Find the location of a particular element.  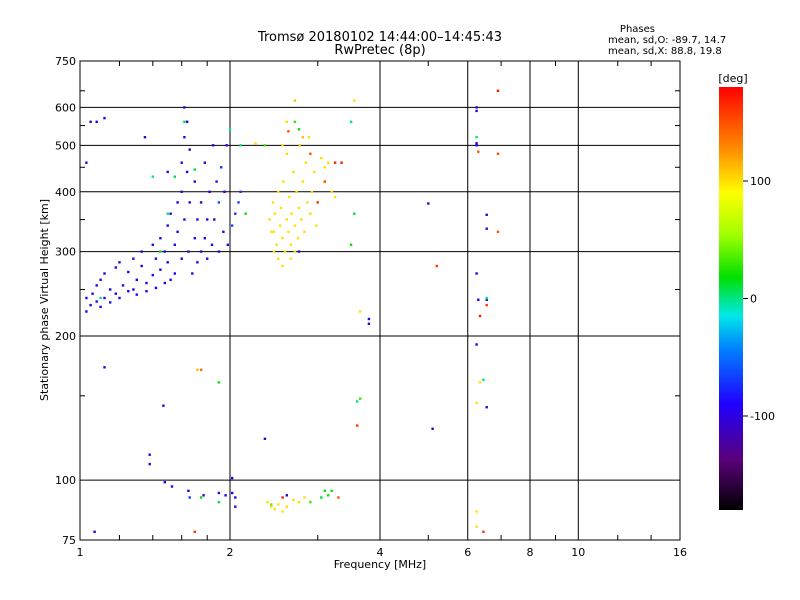

phases-info-x: mean, sd,X: 88.8, 19.8 is located at coordinates (665, 51).